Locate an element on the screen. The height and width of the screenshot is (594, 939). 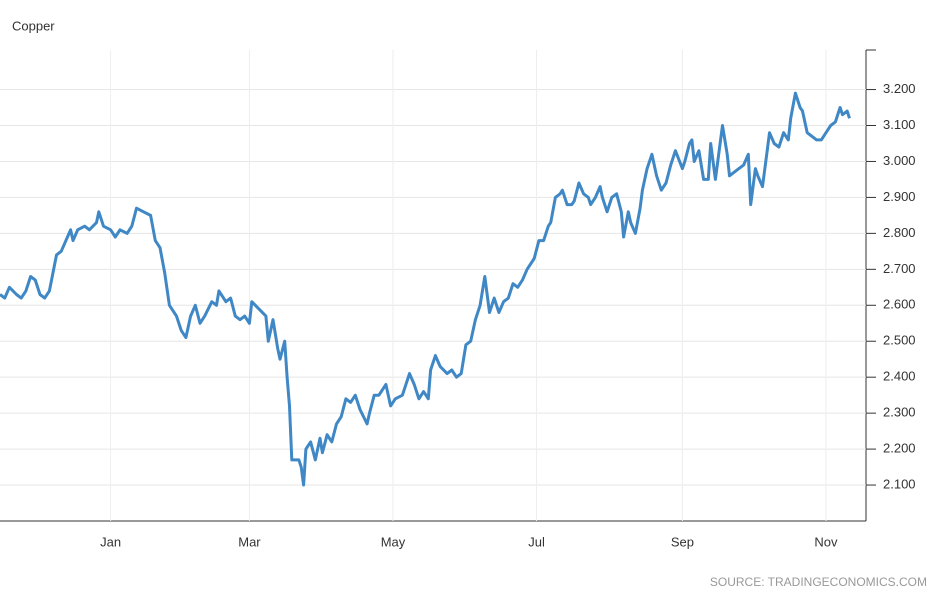
y-tick-label: 2.700 is located at coordinates (899, 268).